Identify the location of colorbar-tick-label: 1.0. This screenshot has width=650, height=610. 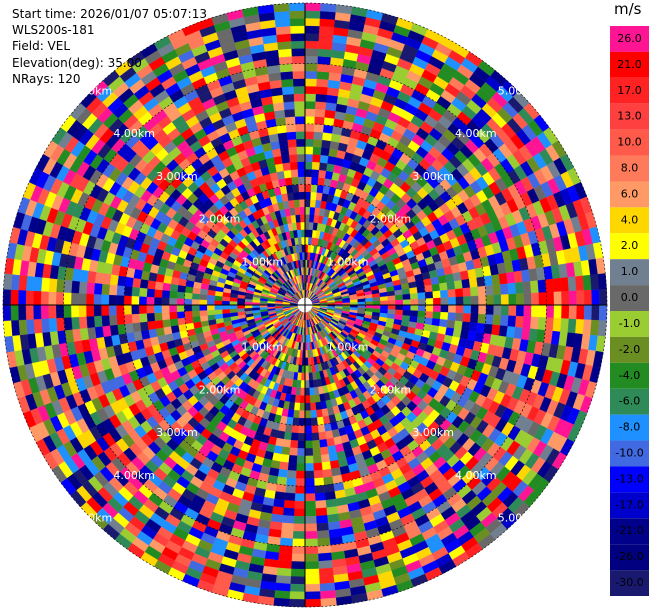
(630, 271).